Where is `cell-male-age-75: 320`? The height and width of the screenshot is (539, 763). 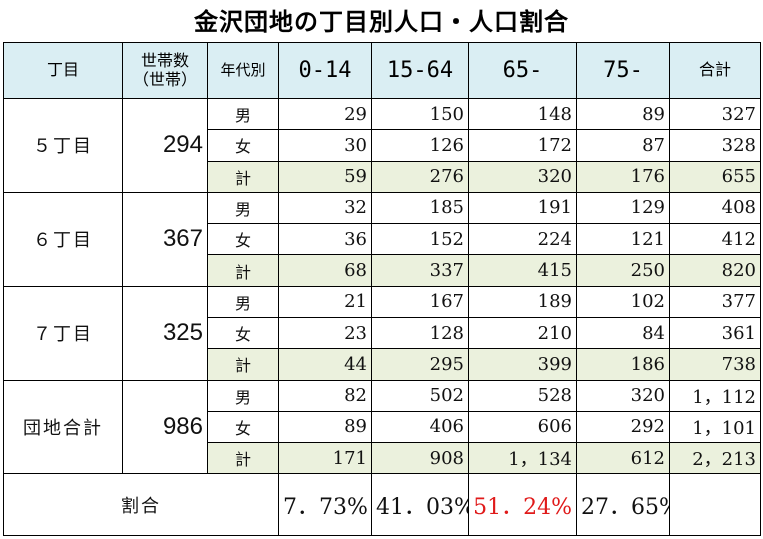
cell-male-age-75: 320 is located at coordinates (623, 395).